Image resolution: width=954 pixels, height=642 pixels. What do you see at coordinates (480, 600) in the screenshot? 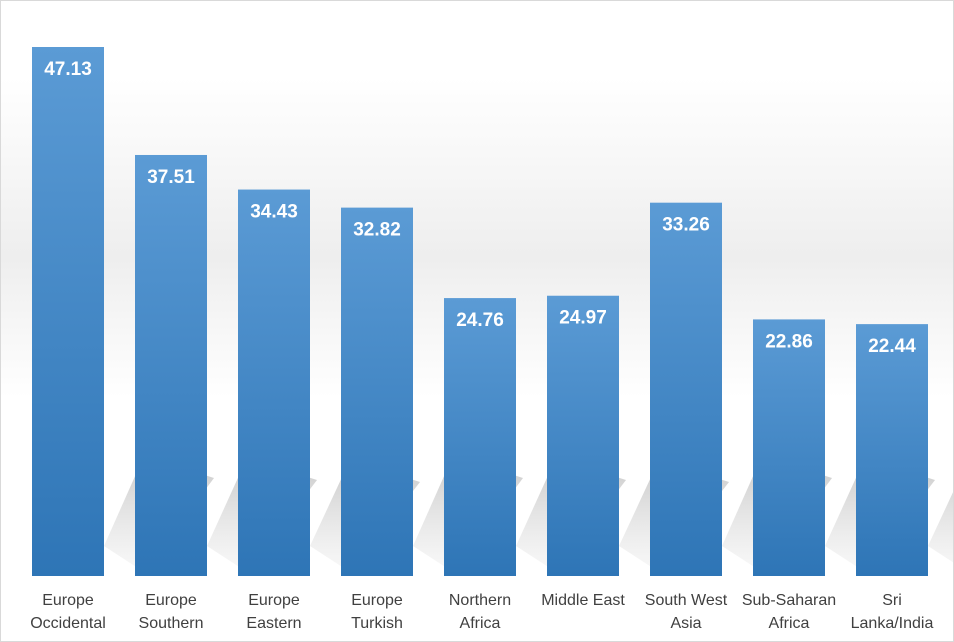
I see `category-label-line: Northern` at bounding box center [480, 600].